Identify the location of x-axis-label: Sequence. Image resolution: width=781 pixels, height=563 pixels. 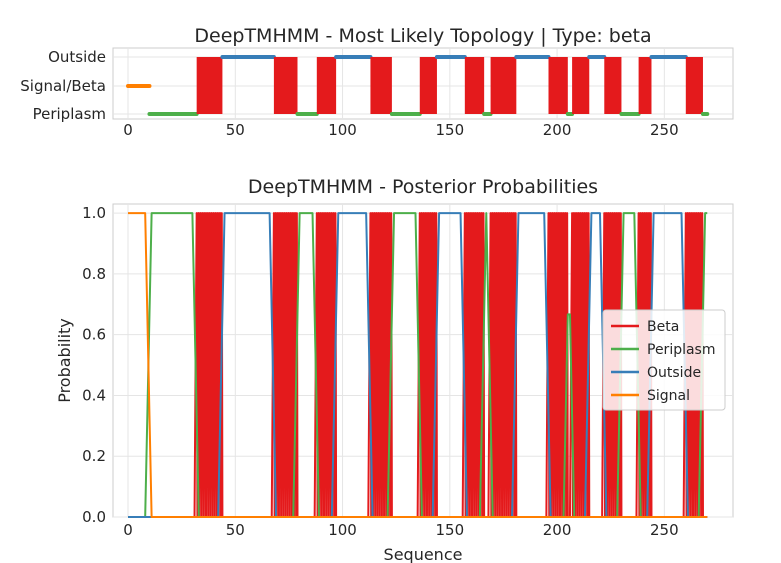
(423, 554).